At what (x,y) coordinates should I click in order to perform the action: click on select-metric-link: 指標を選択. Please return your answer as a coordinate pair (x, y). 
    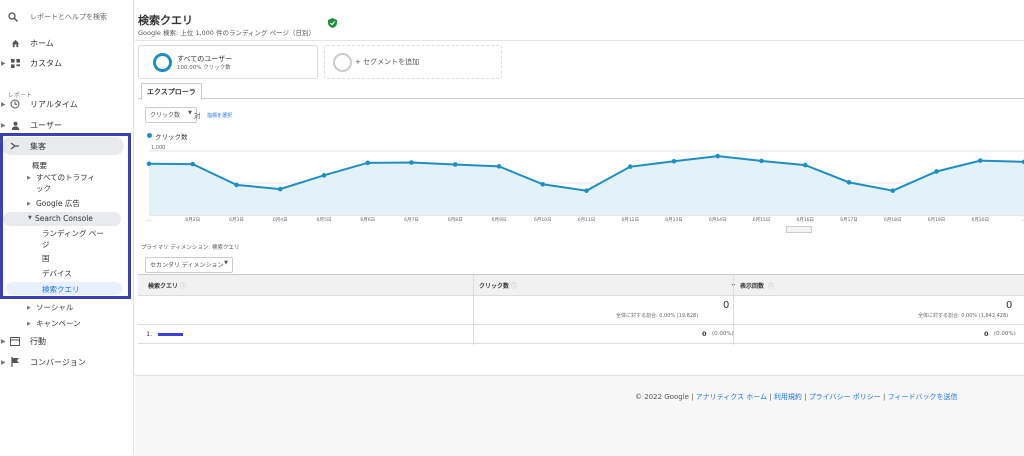
    Looking at the image, I should click on (220, 116).